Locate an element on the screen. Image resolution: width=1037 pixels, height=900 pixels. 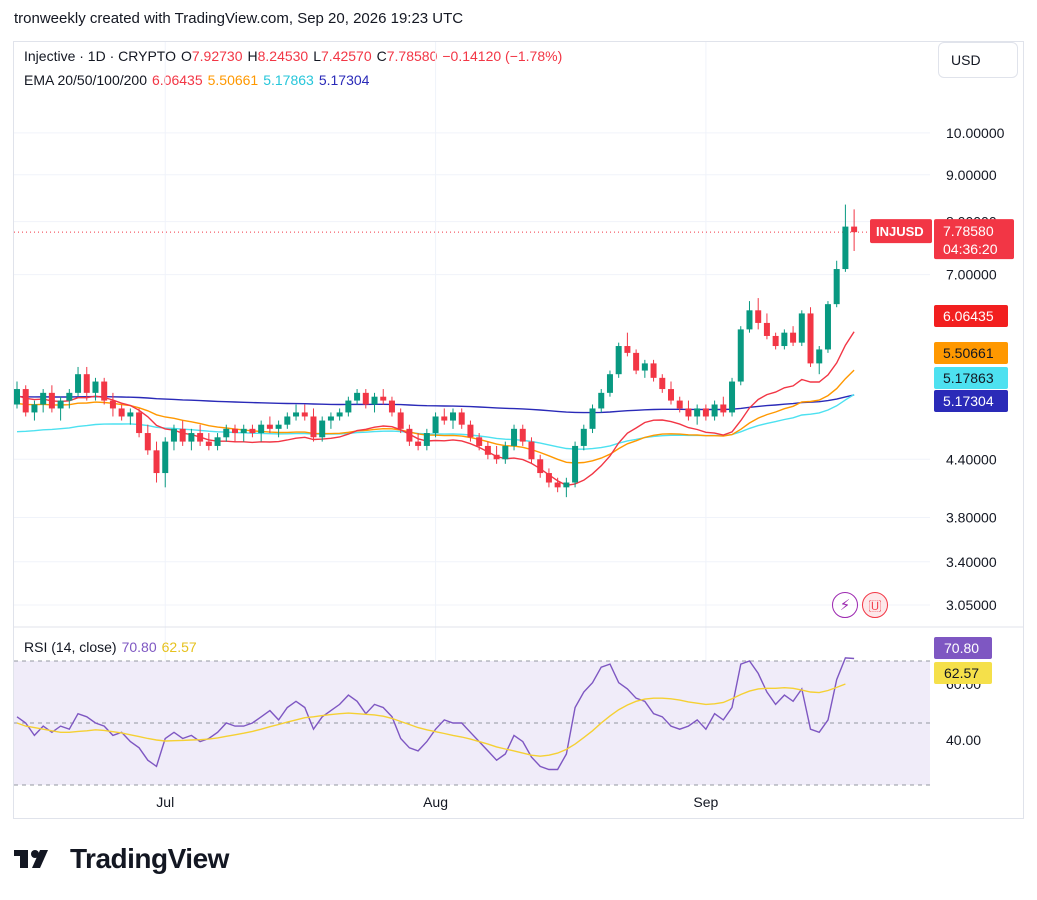
ema200-value: 5.17304 is located at coordinates (344, 80).